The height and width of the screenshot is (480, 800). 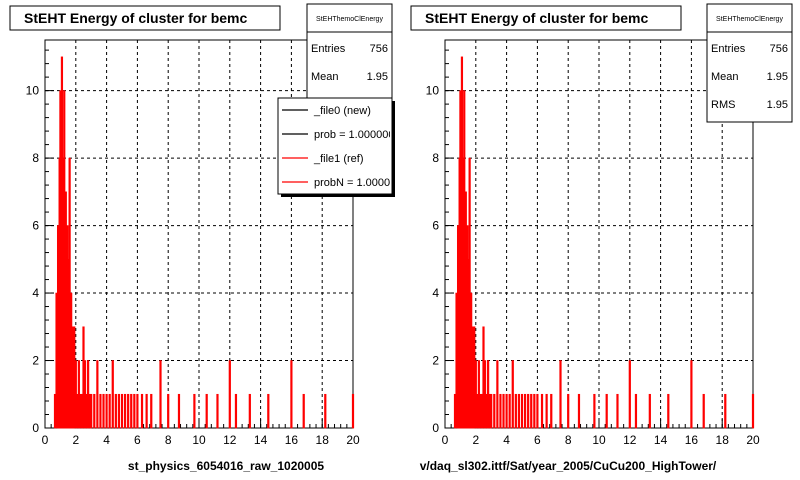 What do you see at coordinates (536, 18) in the screenshot?
I see `chart-title: StEHT Energy of cluster for bemc` at bounding box center [536, 18].